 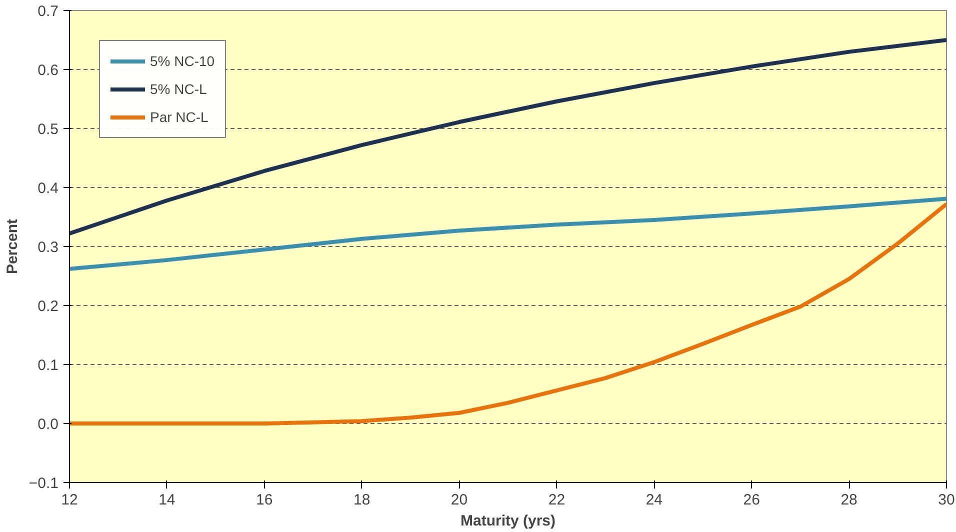 I want to click on x-tick-label: 20, so click(x=459, y=500).